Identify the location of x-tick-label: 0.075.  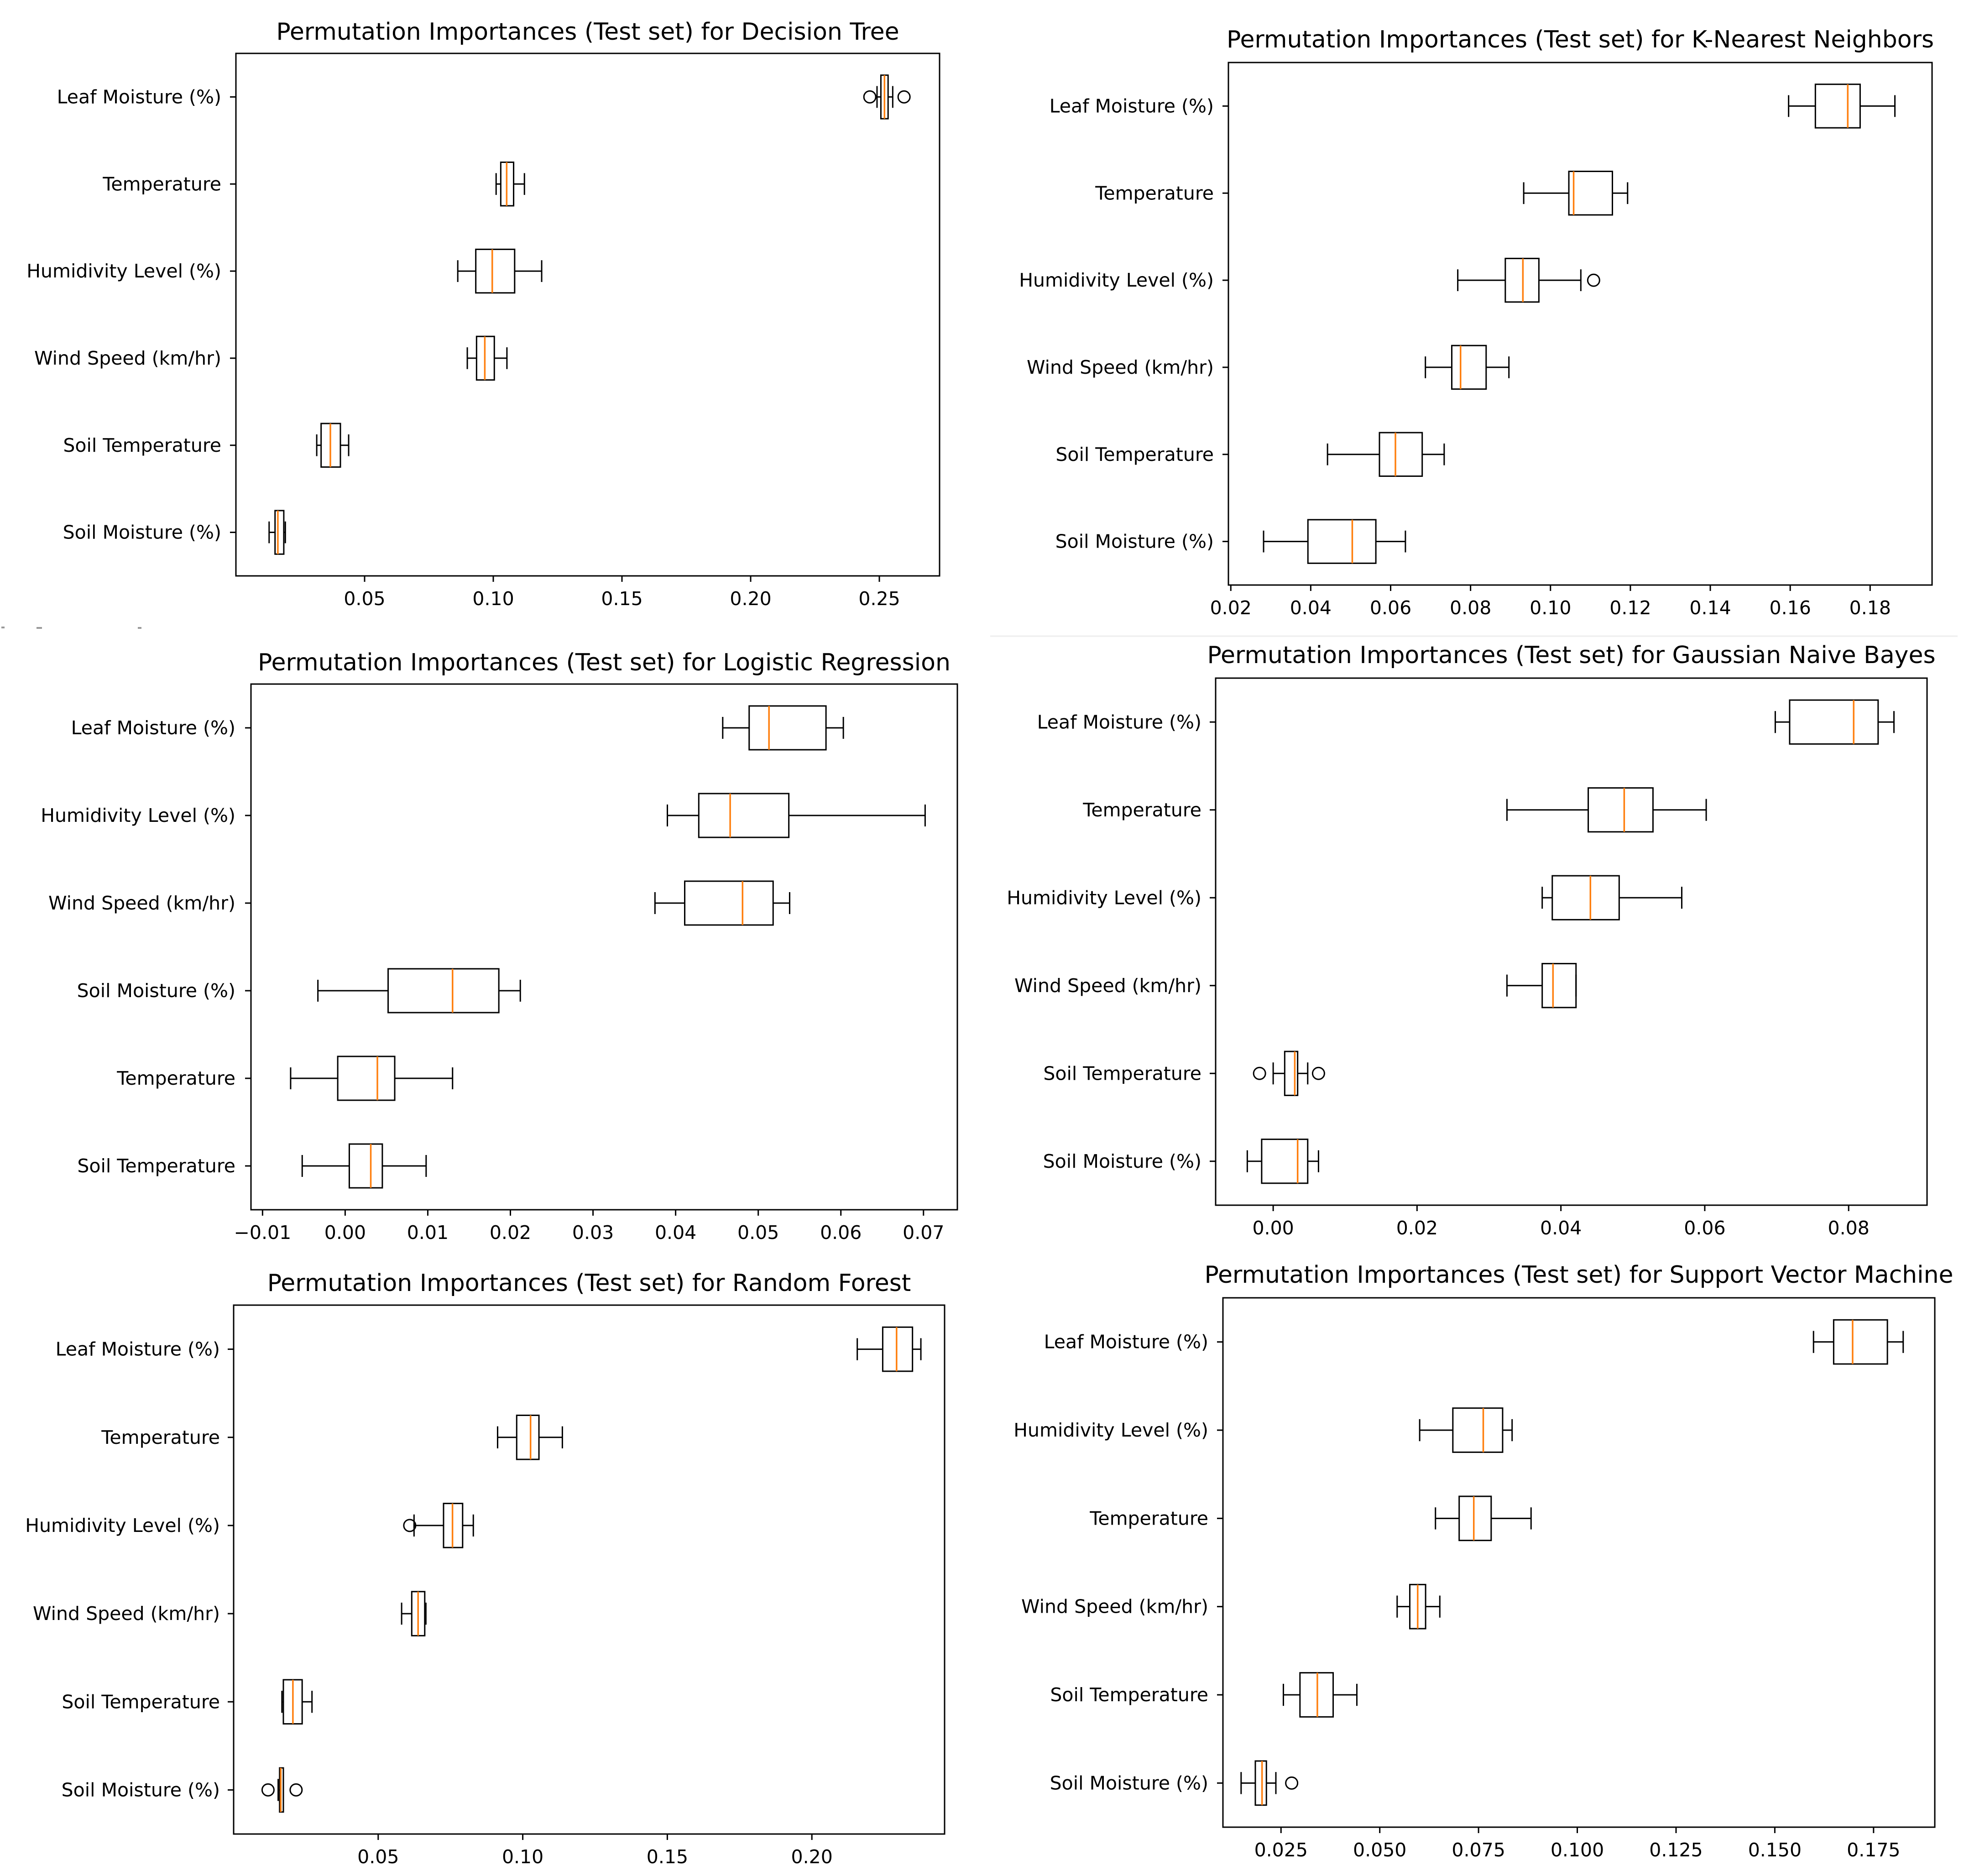
(1479, 1850).